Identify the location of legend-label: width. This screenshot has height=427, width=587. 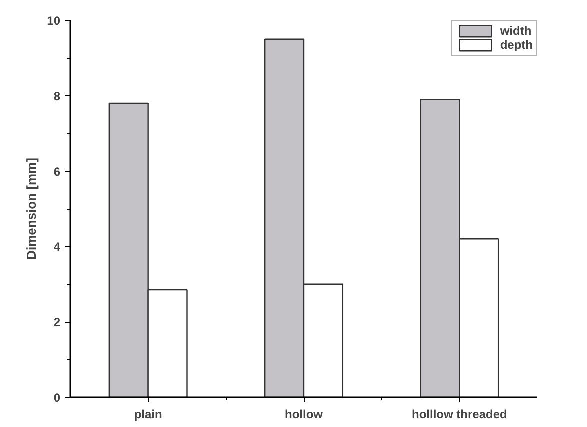
(516, 31).